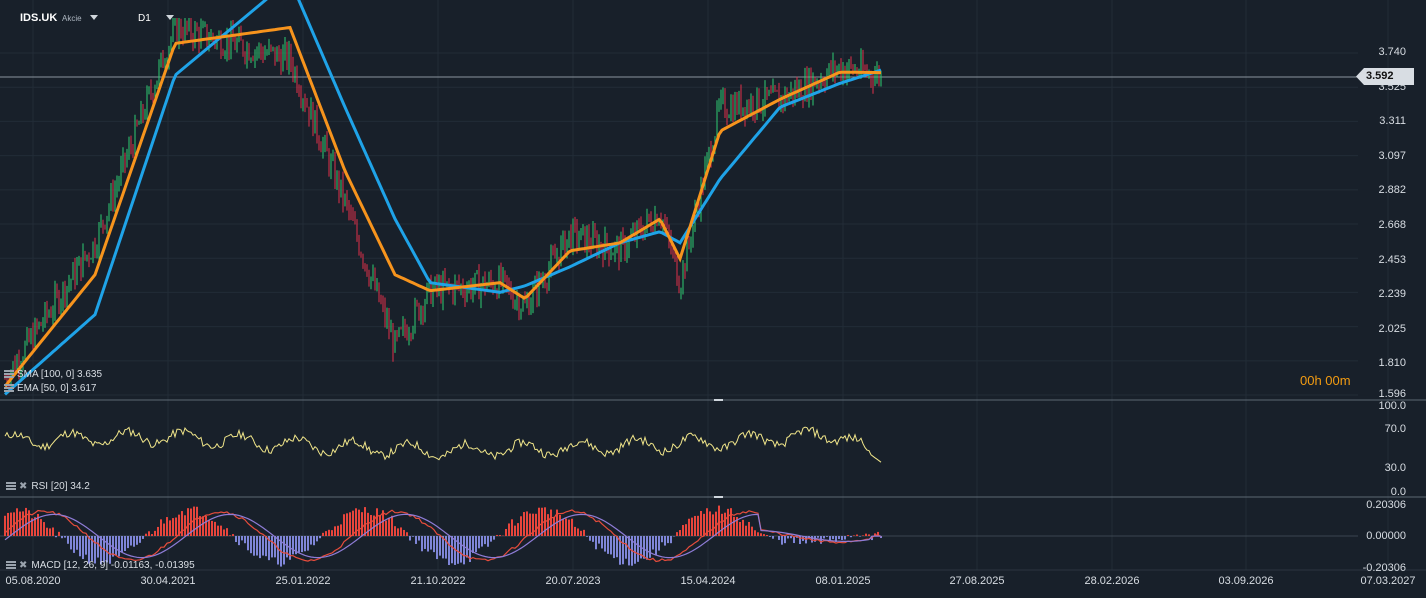  What do you see at coordinates (573, 581) in the screenshot?
I see `time-tick: 20.07.2023` at bounding box center [573, 581].